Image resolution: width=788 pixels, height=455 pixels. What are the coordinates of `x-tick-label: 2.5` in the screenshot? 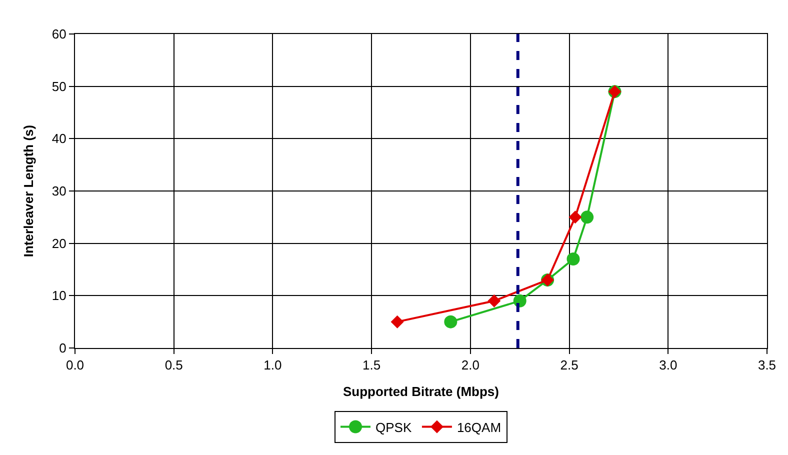 It's located at (569, 365).